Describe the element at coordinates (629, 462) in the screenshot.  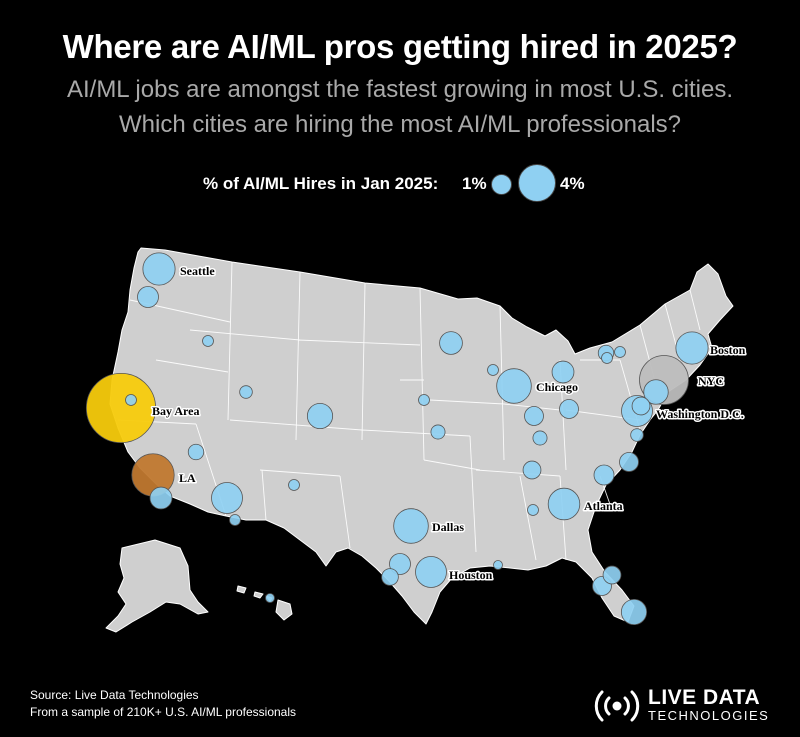
I see `bubble-charlotte` at that location.